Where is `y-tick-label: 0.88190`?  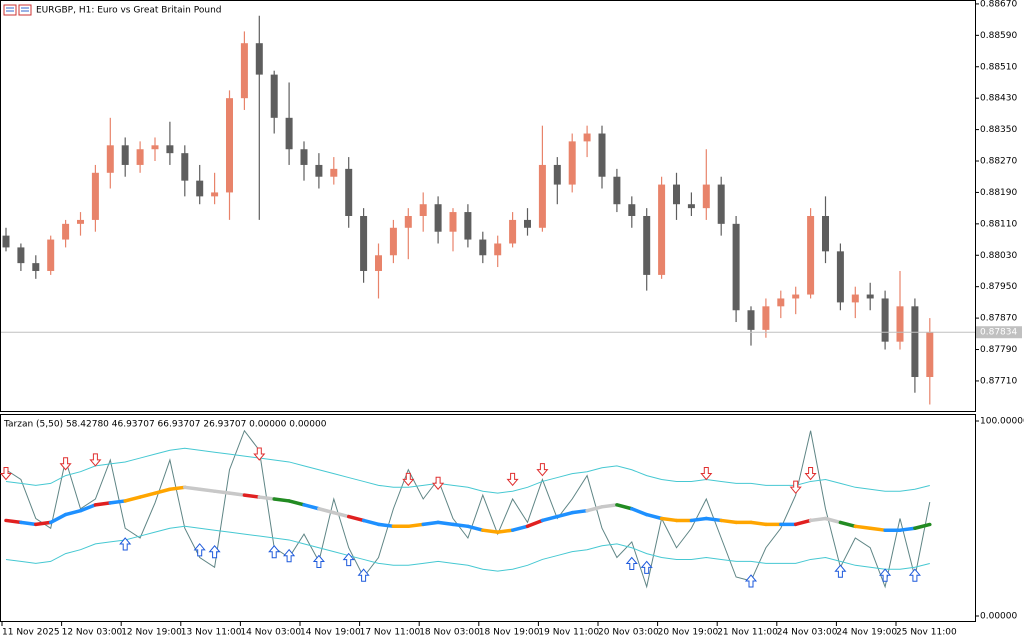
y-tick-label: 0.88190 is located at coordinates (998, 193).